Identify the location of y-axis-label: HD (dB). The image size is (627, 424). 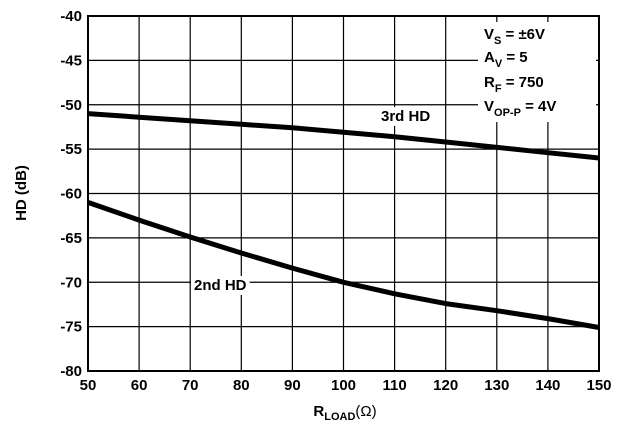
(21, 193).